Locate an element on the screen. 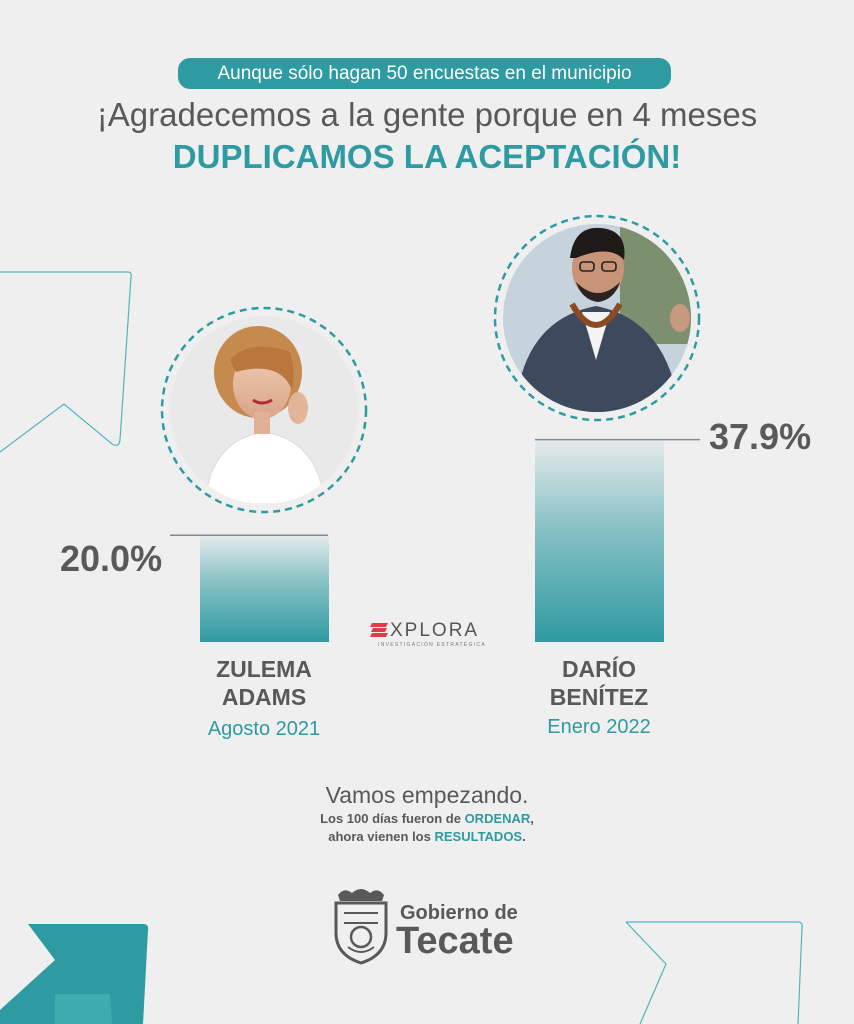 The image size is (854, 1024). bottom-right-outline-shape is located at coordinates (714, 972).